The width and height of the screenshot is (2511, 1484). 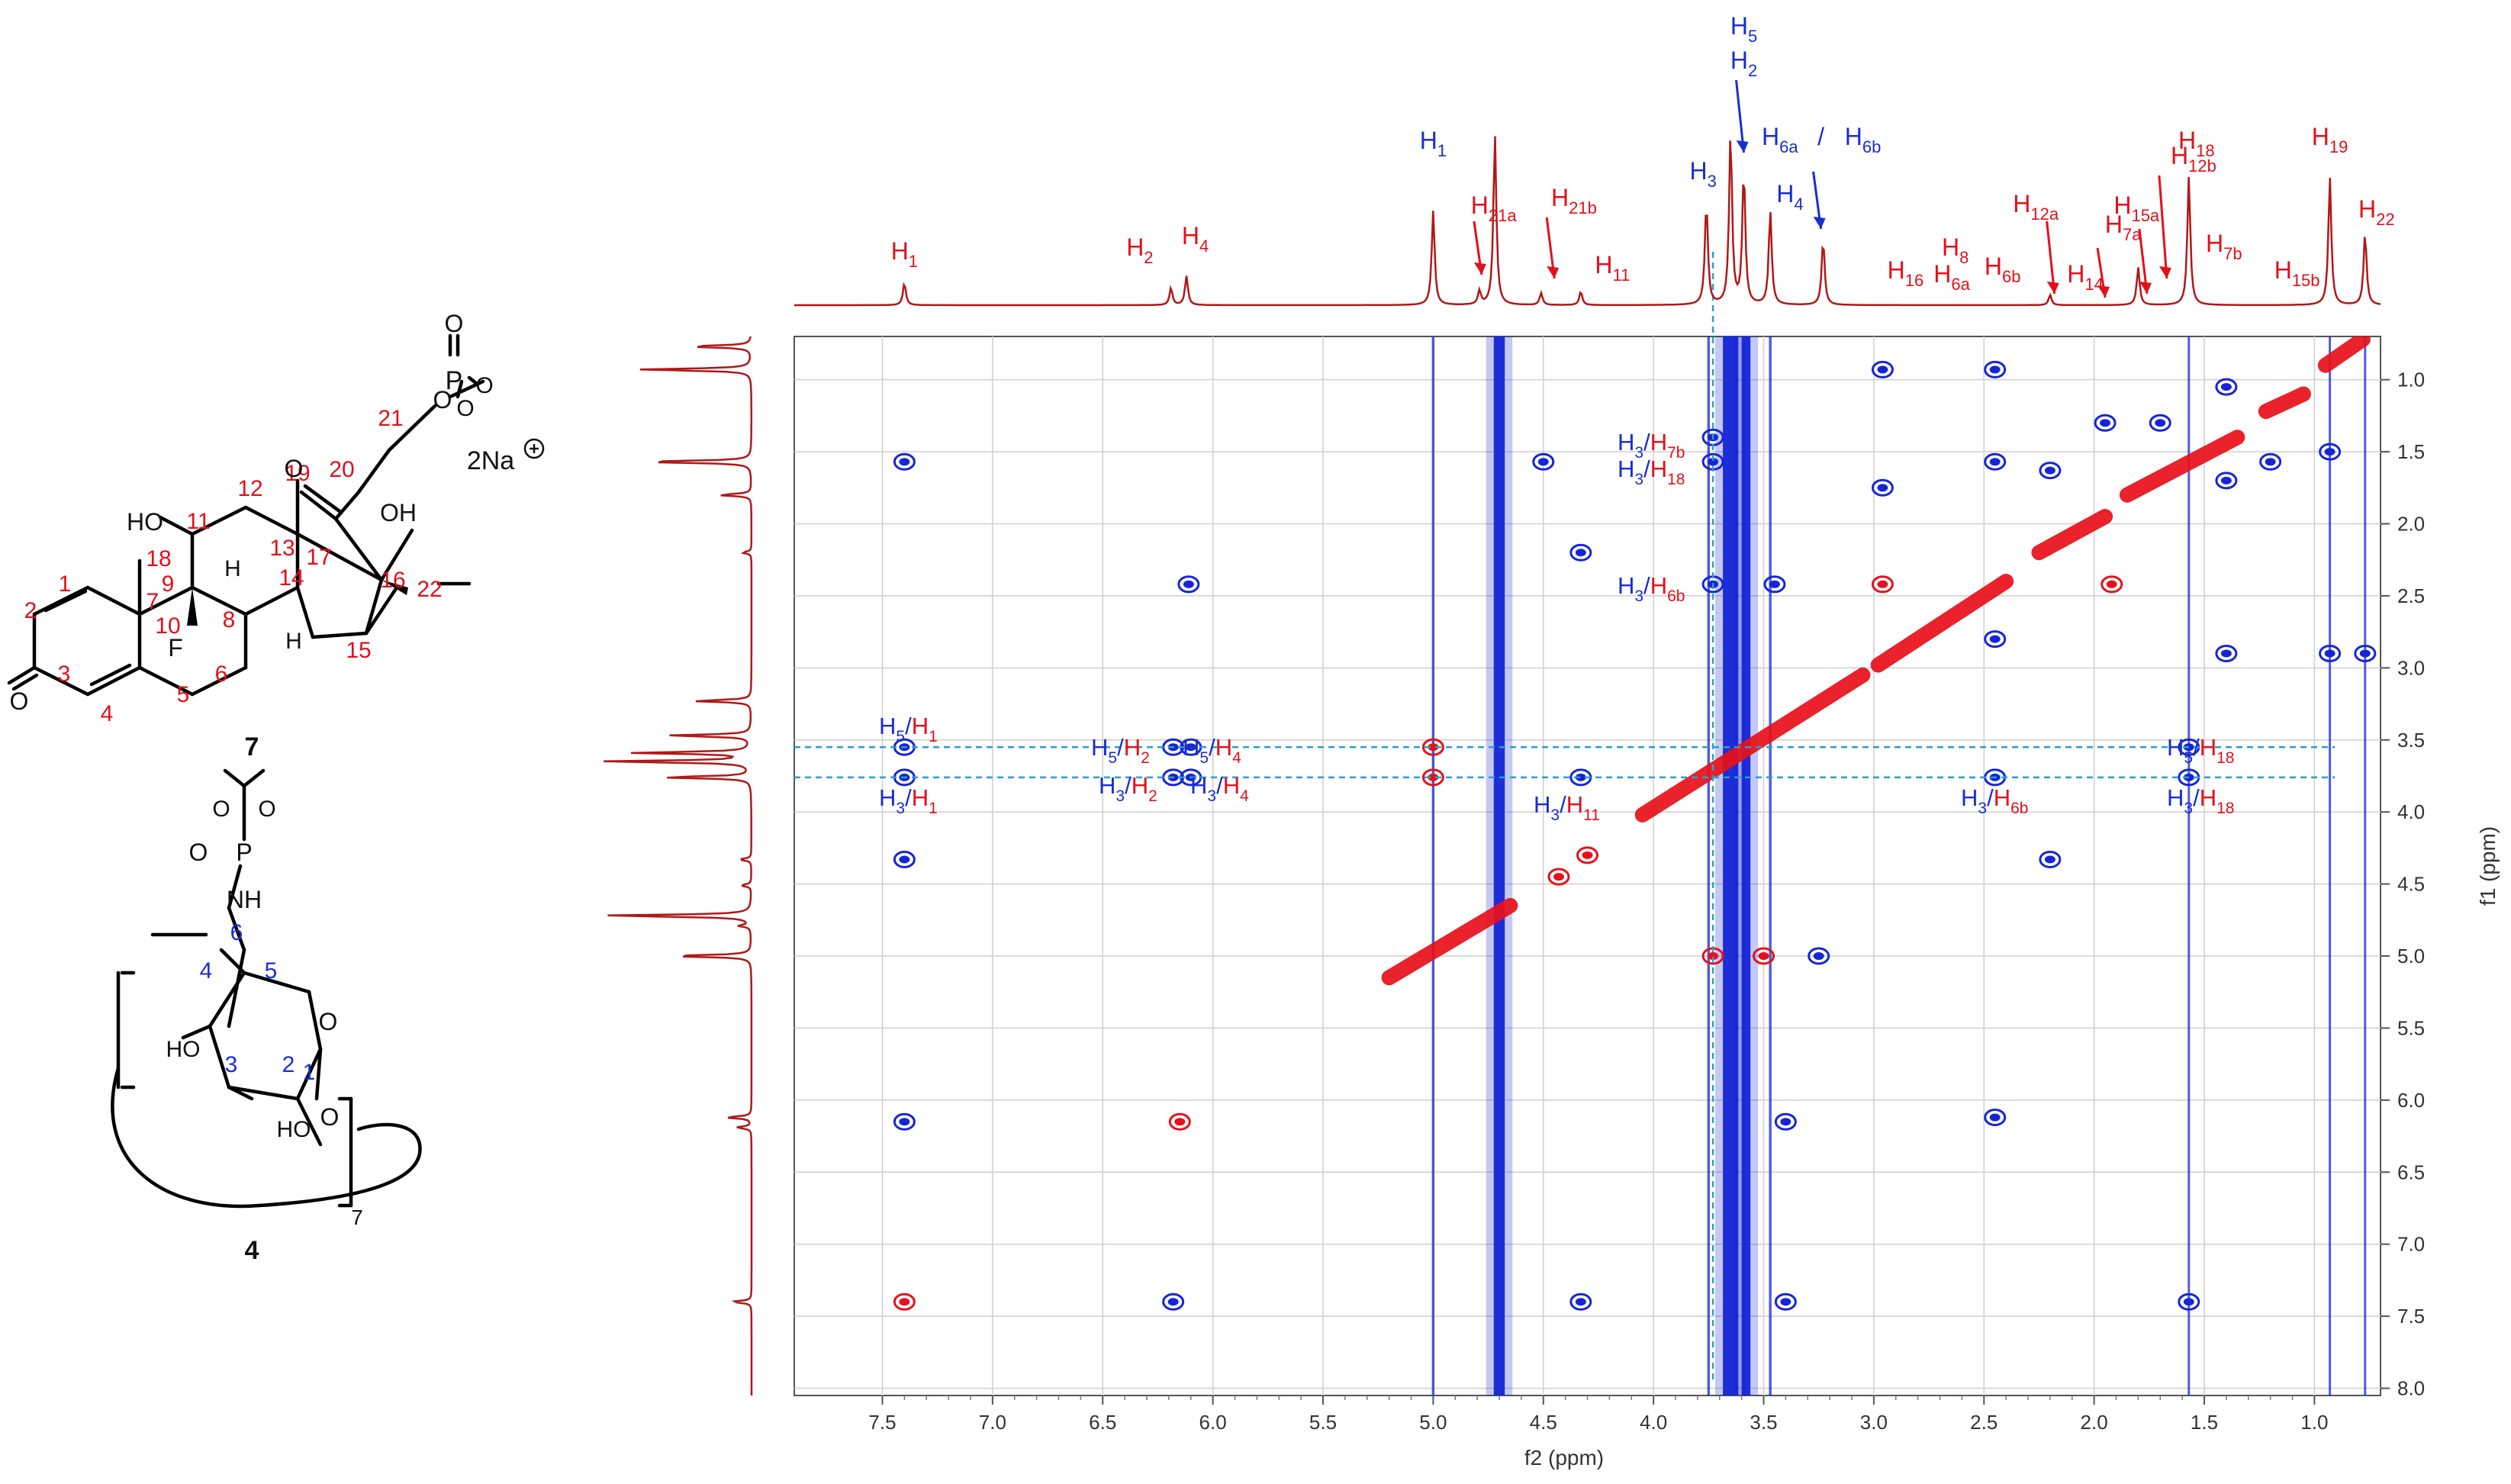 I want to click on compound-7-atom-number: 18, so click(x=158, y=558).